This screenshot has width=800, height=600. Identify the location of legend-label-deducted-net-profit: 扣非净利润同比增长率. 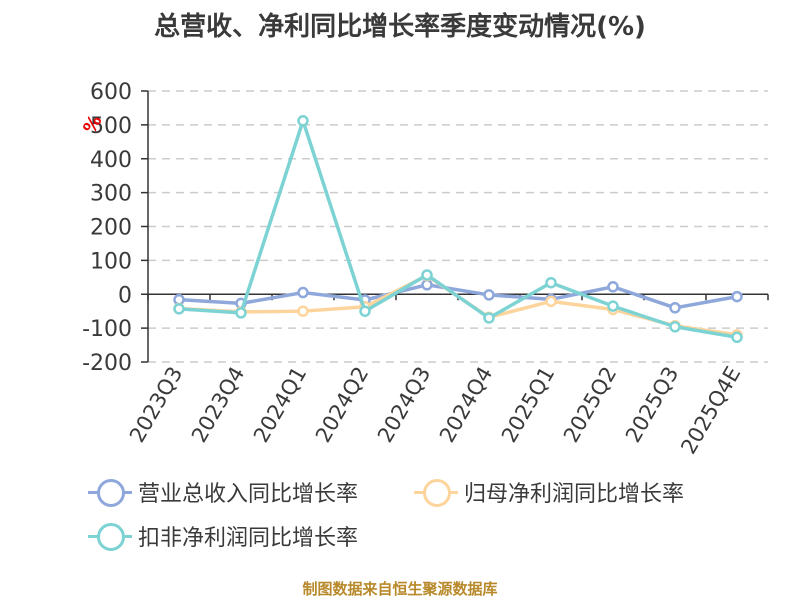
(248, 538).